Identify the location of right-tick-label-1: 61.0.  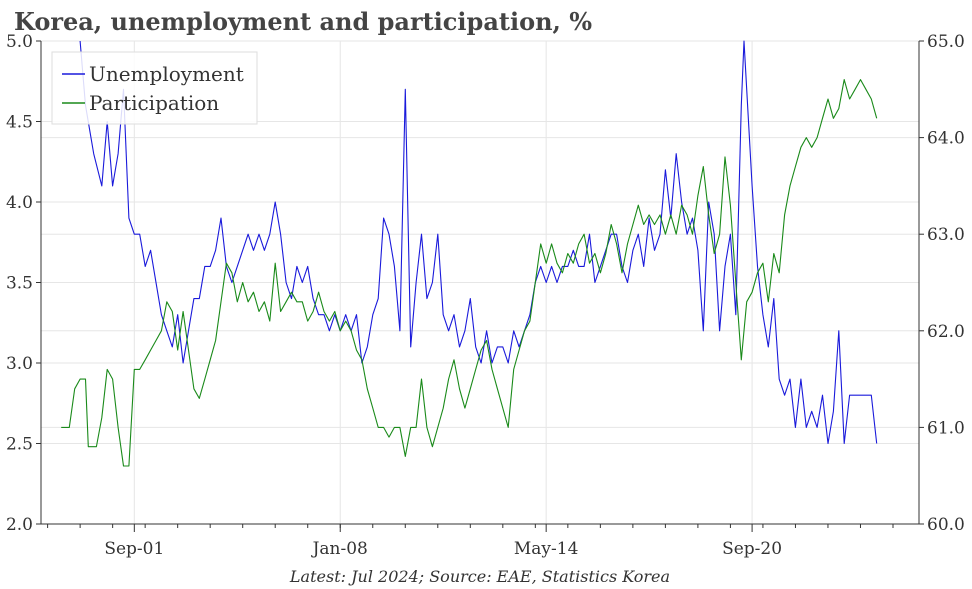
(946, 428).